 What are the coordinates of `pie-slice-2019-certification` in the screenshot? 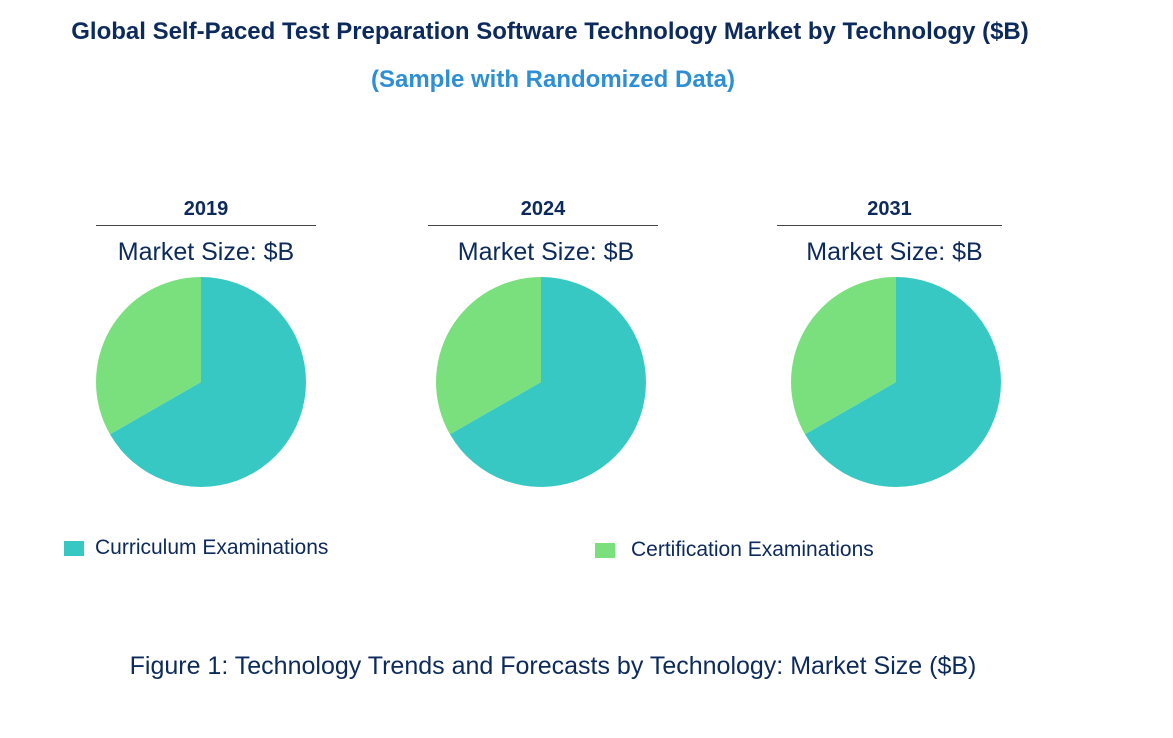 It's located at (148, 356).